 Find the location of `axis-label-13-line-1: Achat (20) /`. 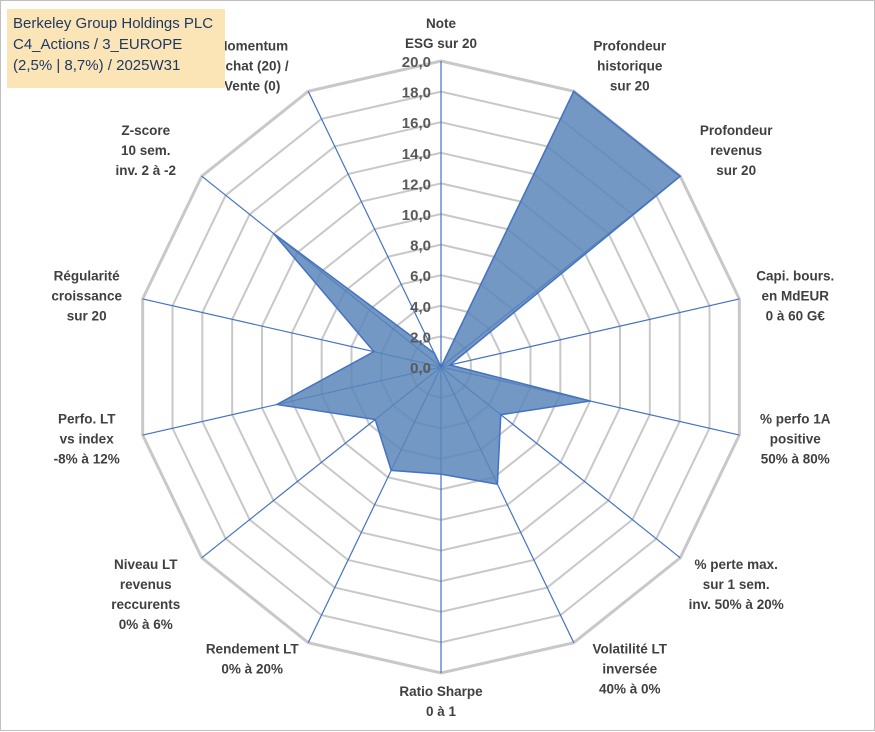

axis-label-13-line-1: Achat (20) / is located at coordinates (252, 65).